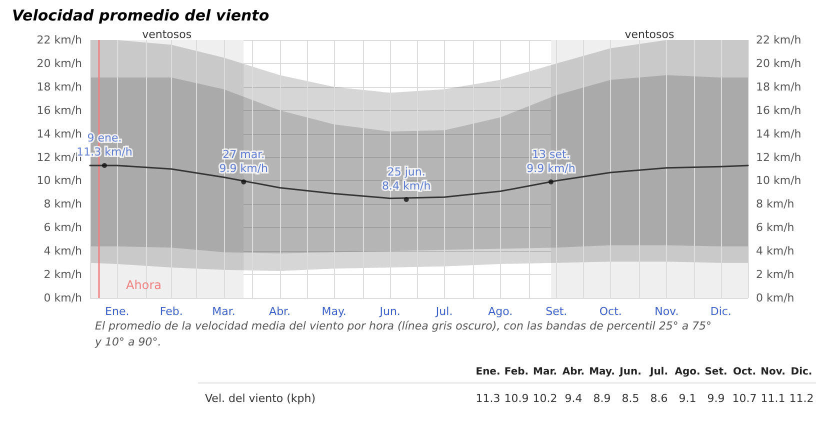 This screenshot has height=421, width=830. I want to click on text: 10.2, so click(545, 398).